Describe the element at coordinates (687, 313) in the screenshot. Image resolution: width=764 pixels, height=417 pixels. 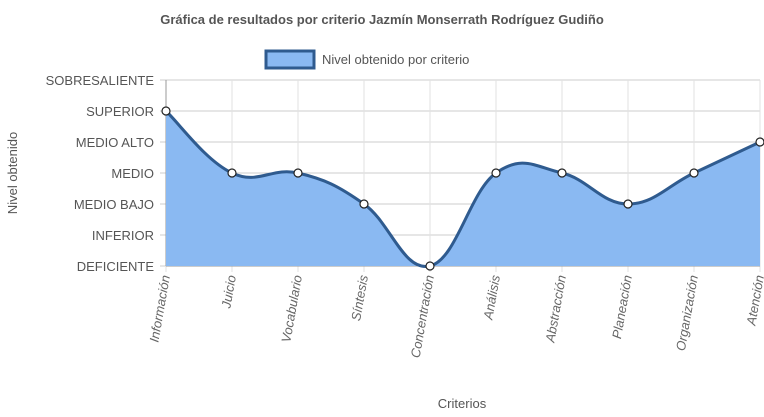
I see `x-tick-label: Organización` at that location.